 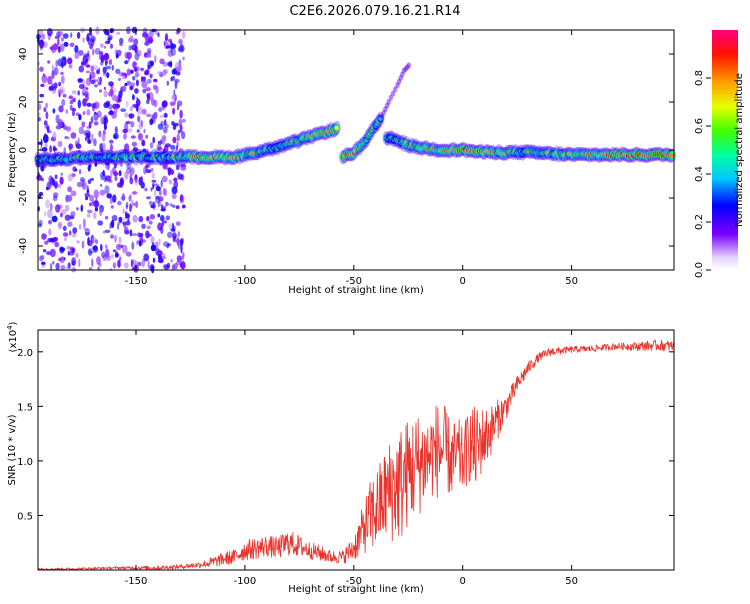 I want to click on snr-y-label: SNR (10 * v/v), so click(x=12, y=449).